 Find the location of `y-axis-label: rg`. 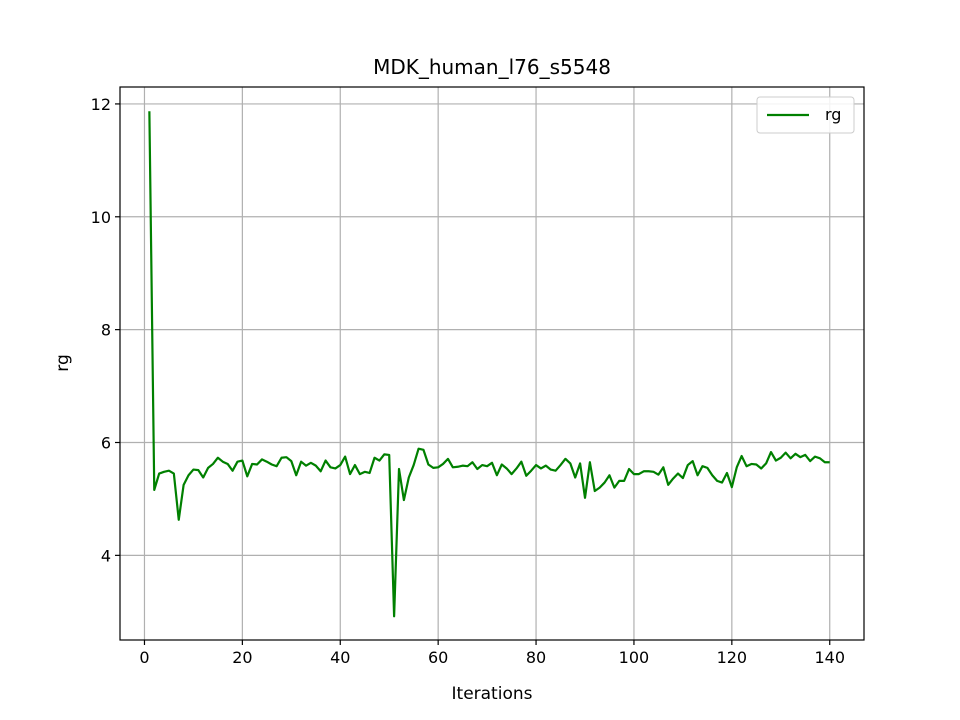

y-axis-label: rg is located at coordinates (63, 362).